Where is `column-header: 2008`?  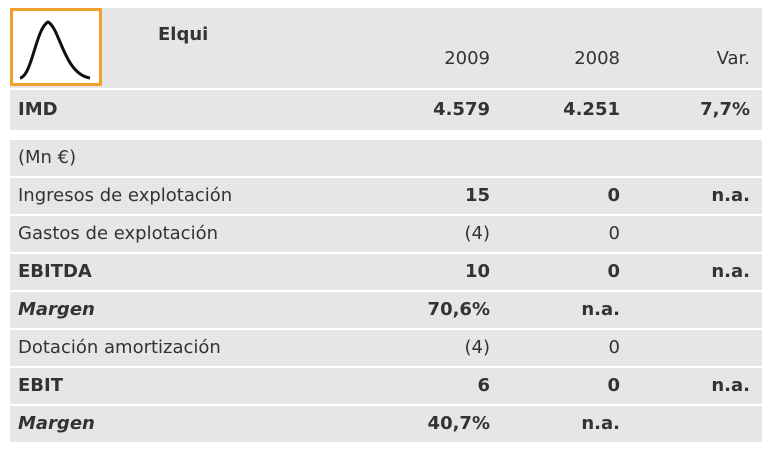 column-header: 2008 is located at coordinates (597, 58).